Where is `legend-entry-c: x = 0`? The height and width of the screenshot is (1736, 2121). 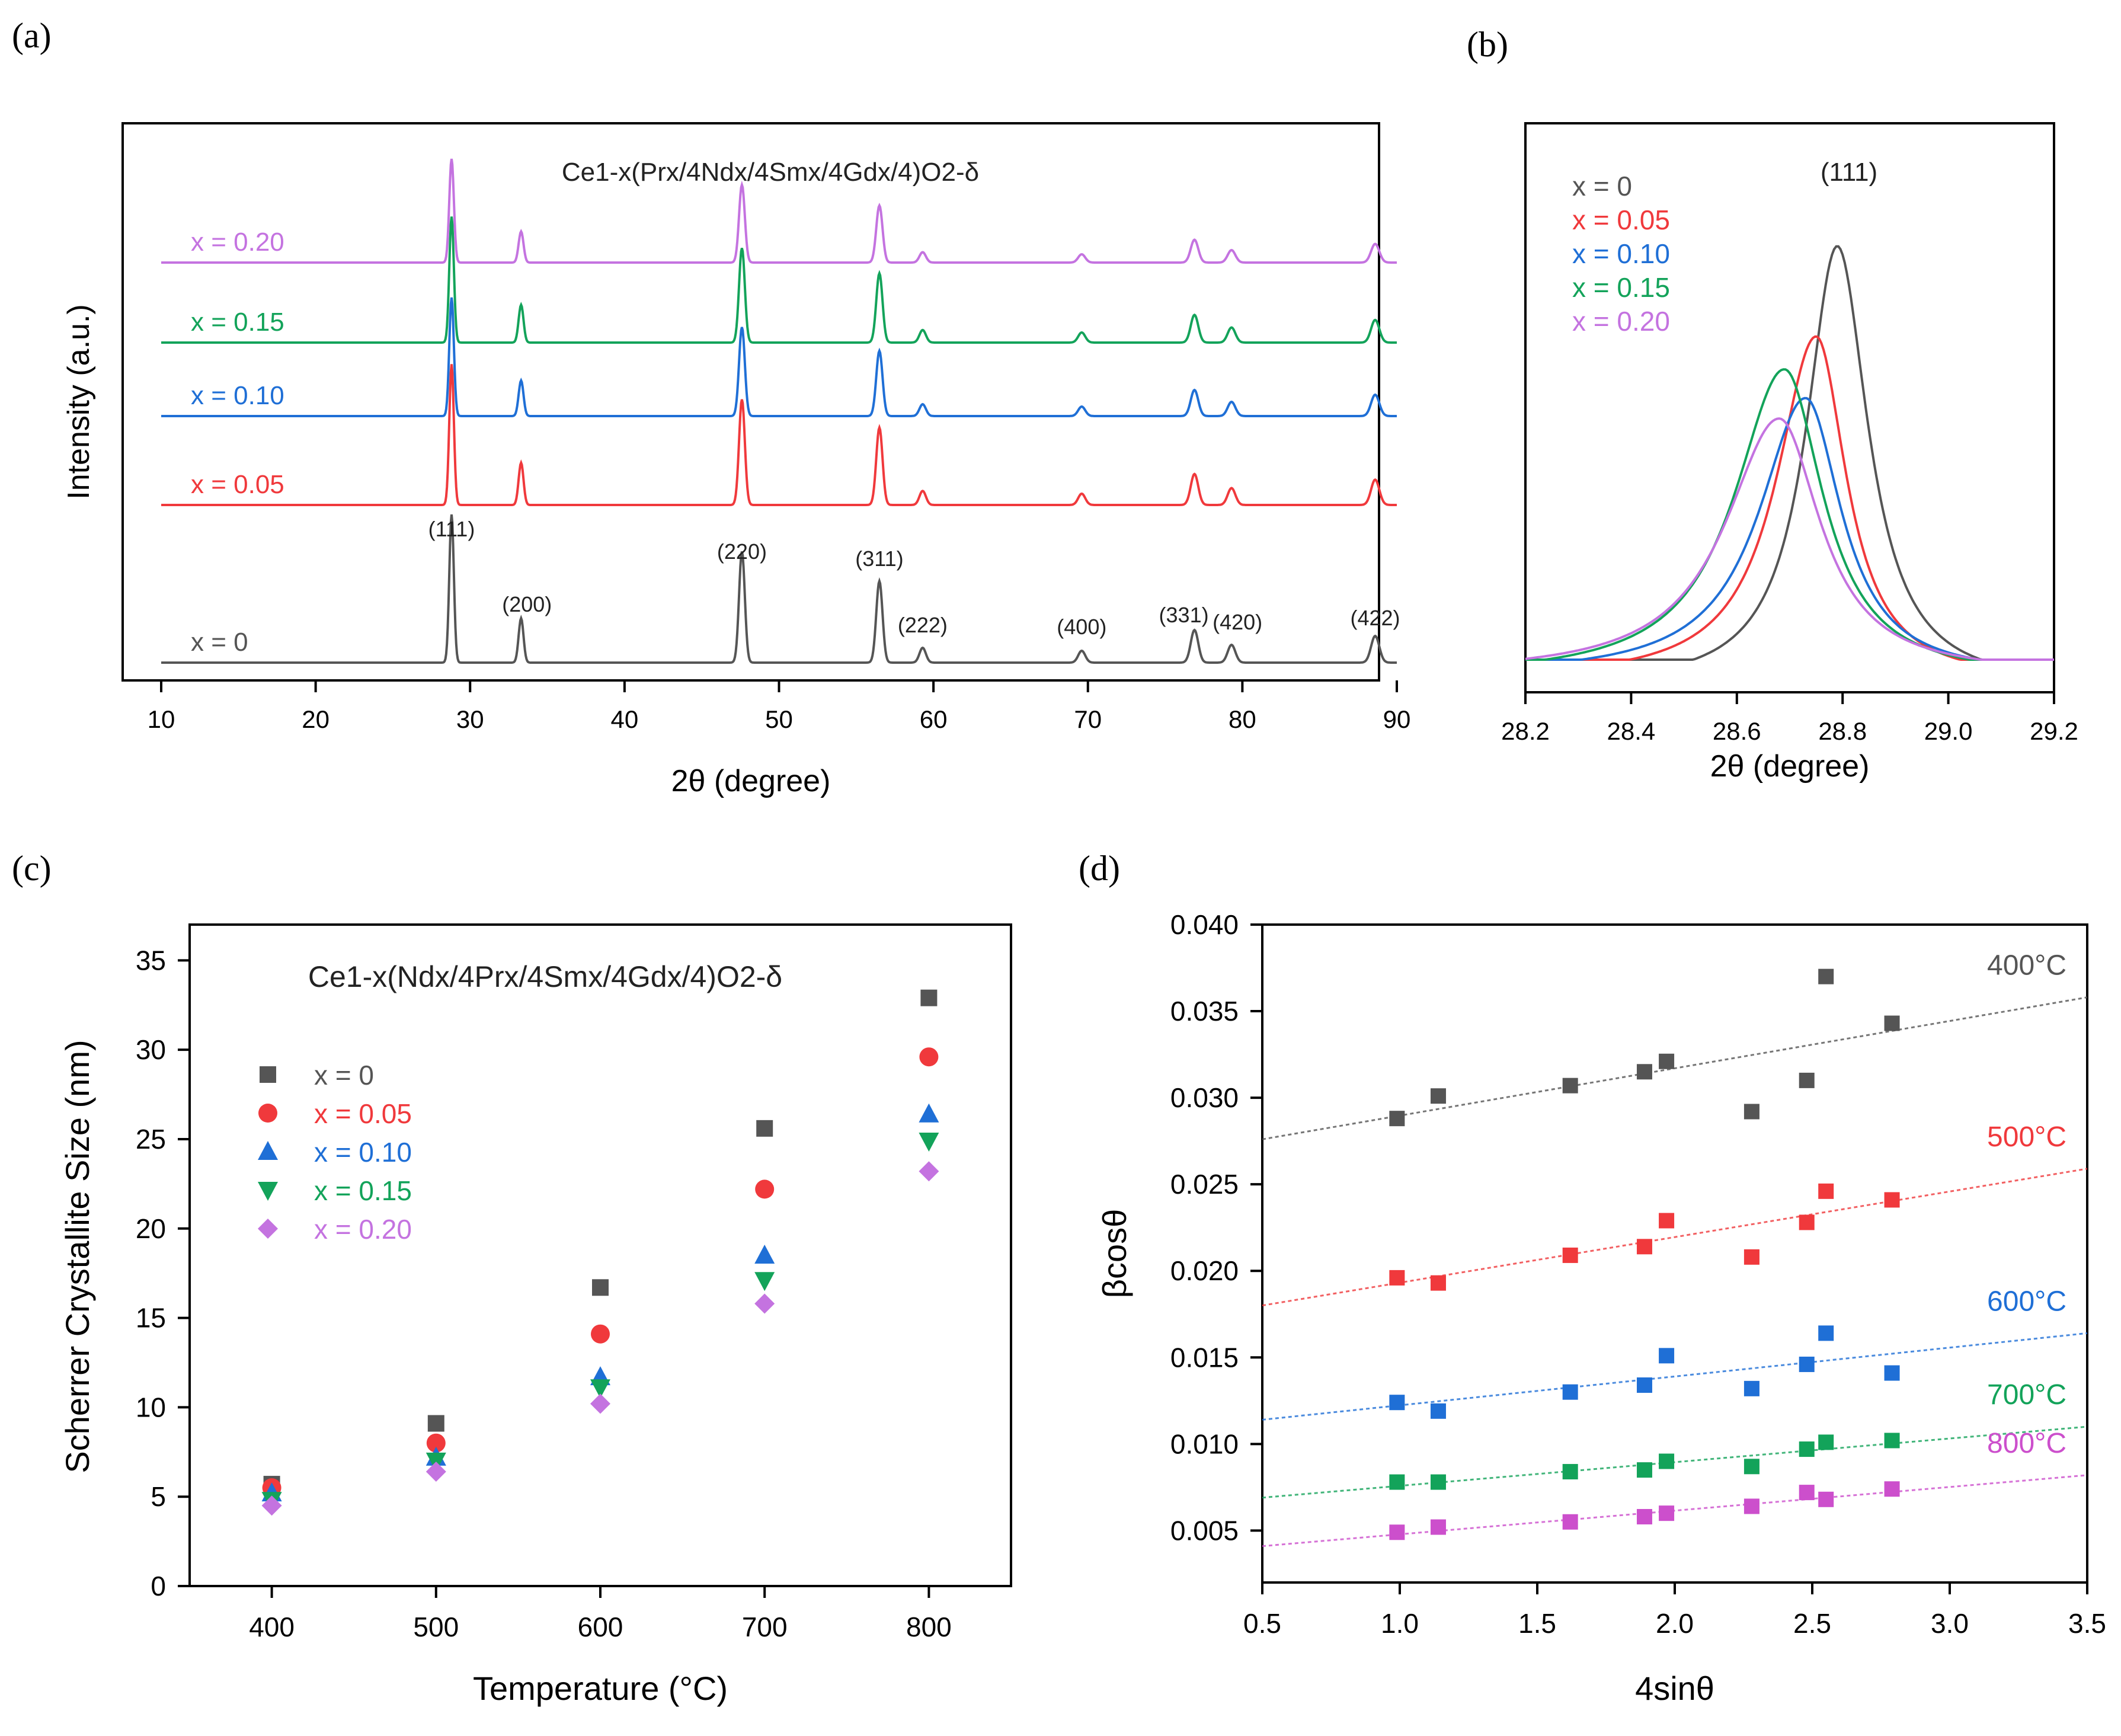 legend-entry-c: x = 0 is located at coordinates (344, 1075).